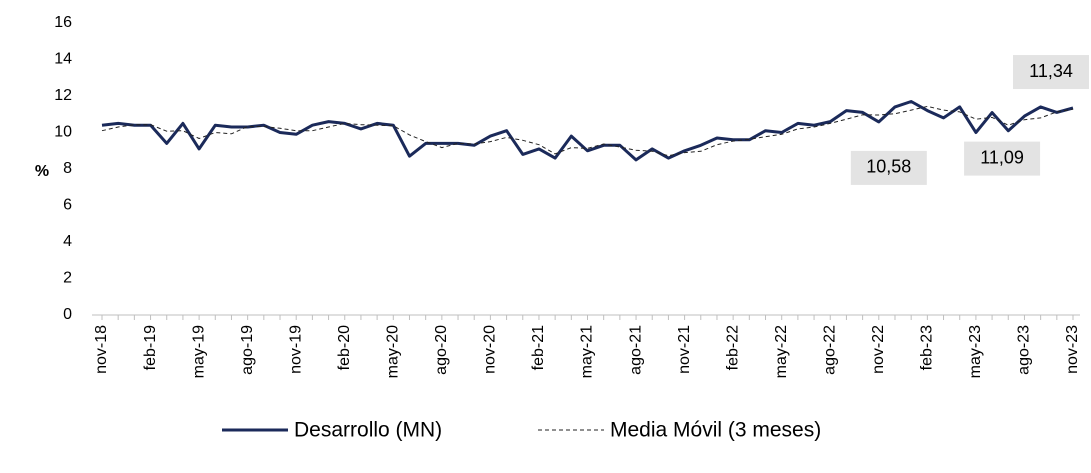  I want to click on y-tick-label: 10, so click(63, 132).